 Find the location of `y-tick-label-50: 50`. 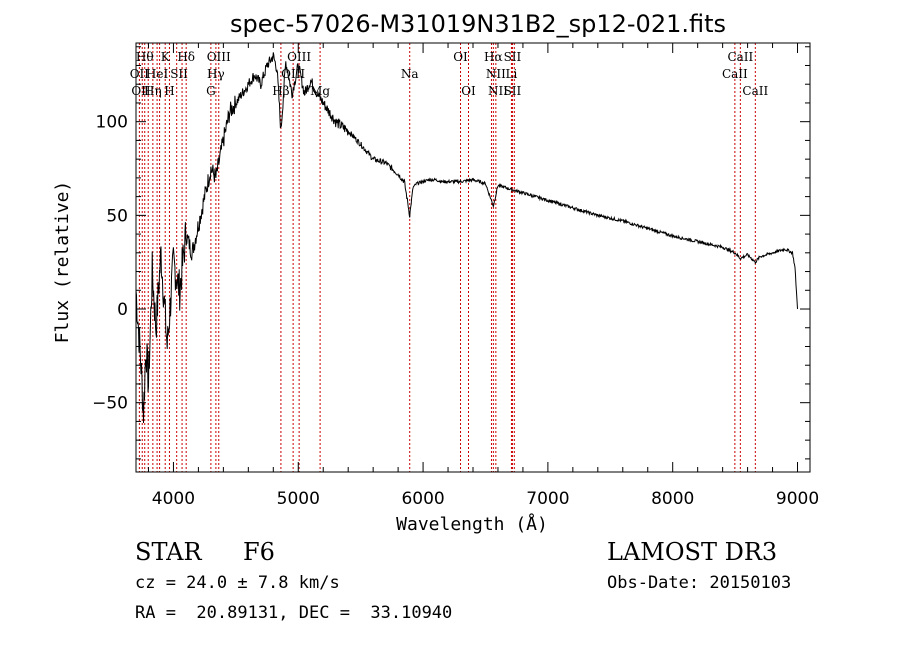

y-tick-label-50: 50 is located at coordinates (117, 216).